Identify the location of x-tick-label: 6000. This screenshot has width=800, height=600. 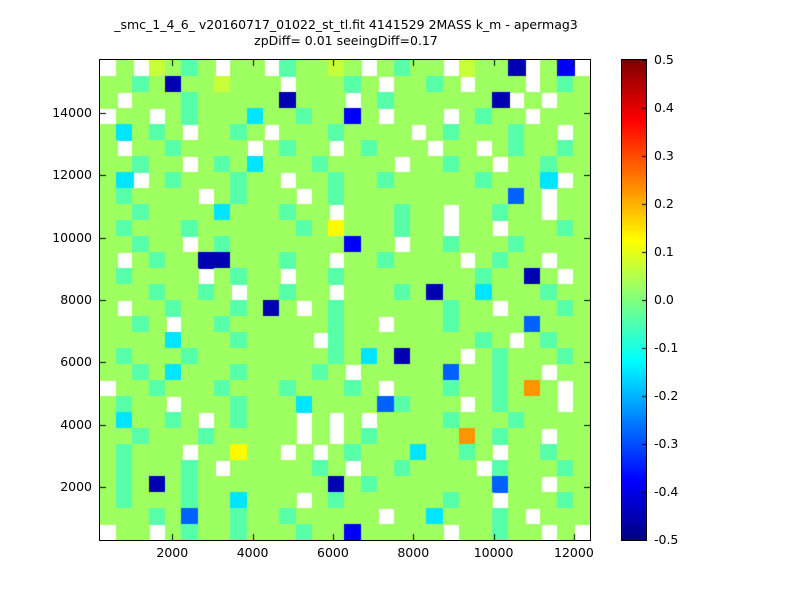
(333, 552).